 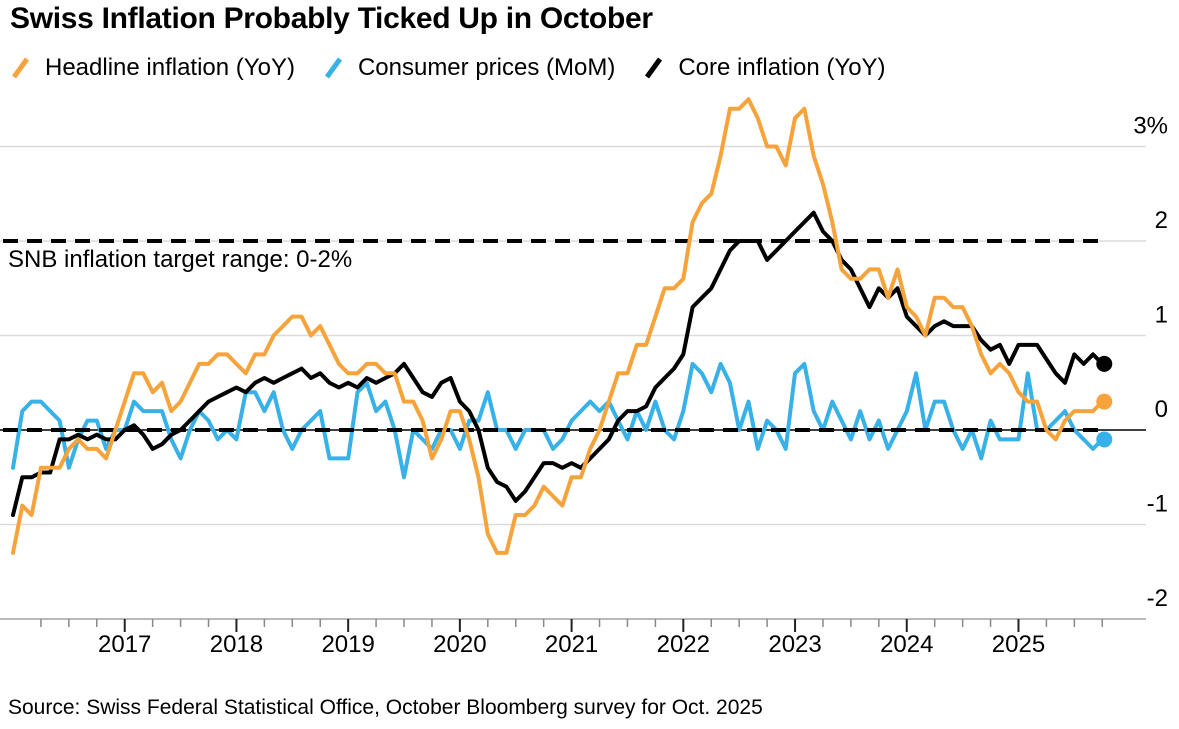 I want to click on headline-forecast-dot, so click(x=1104, y=401).